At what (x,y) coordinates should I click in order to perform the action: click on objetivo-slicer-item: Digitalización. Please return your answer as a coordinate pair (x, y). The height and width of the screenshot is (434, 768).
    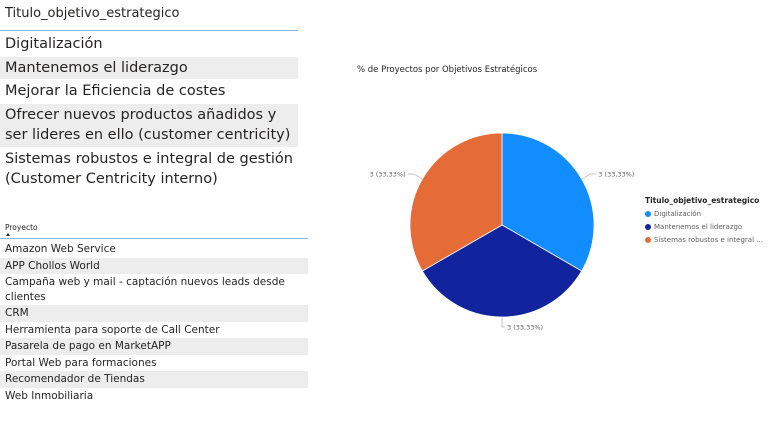
    Looking at the image, I should click on (54, 44).